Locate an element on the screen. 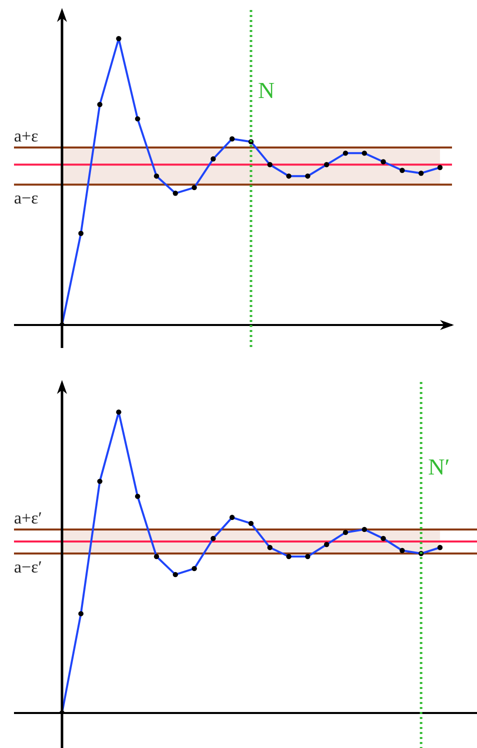  ref-line-label: a−ε is located at coordinates (26, 198).